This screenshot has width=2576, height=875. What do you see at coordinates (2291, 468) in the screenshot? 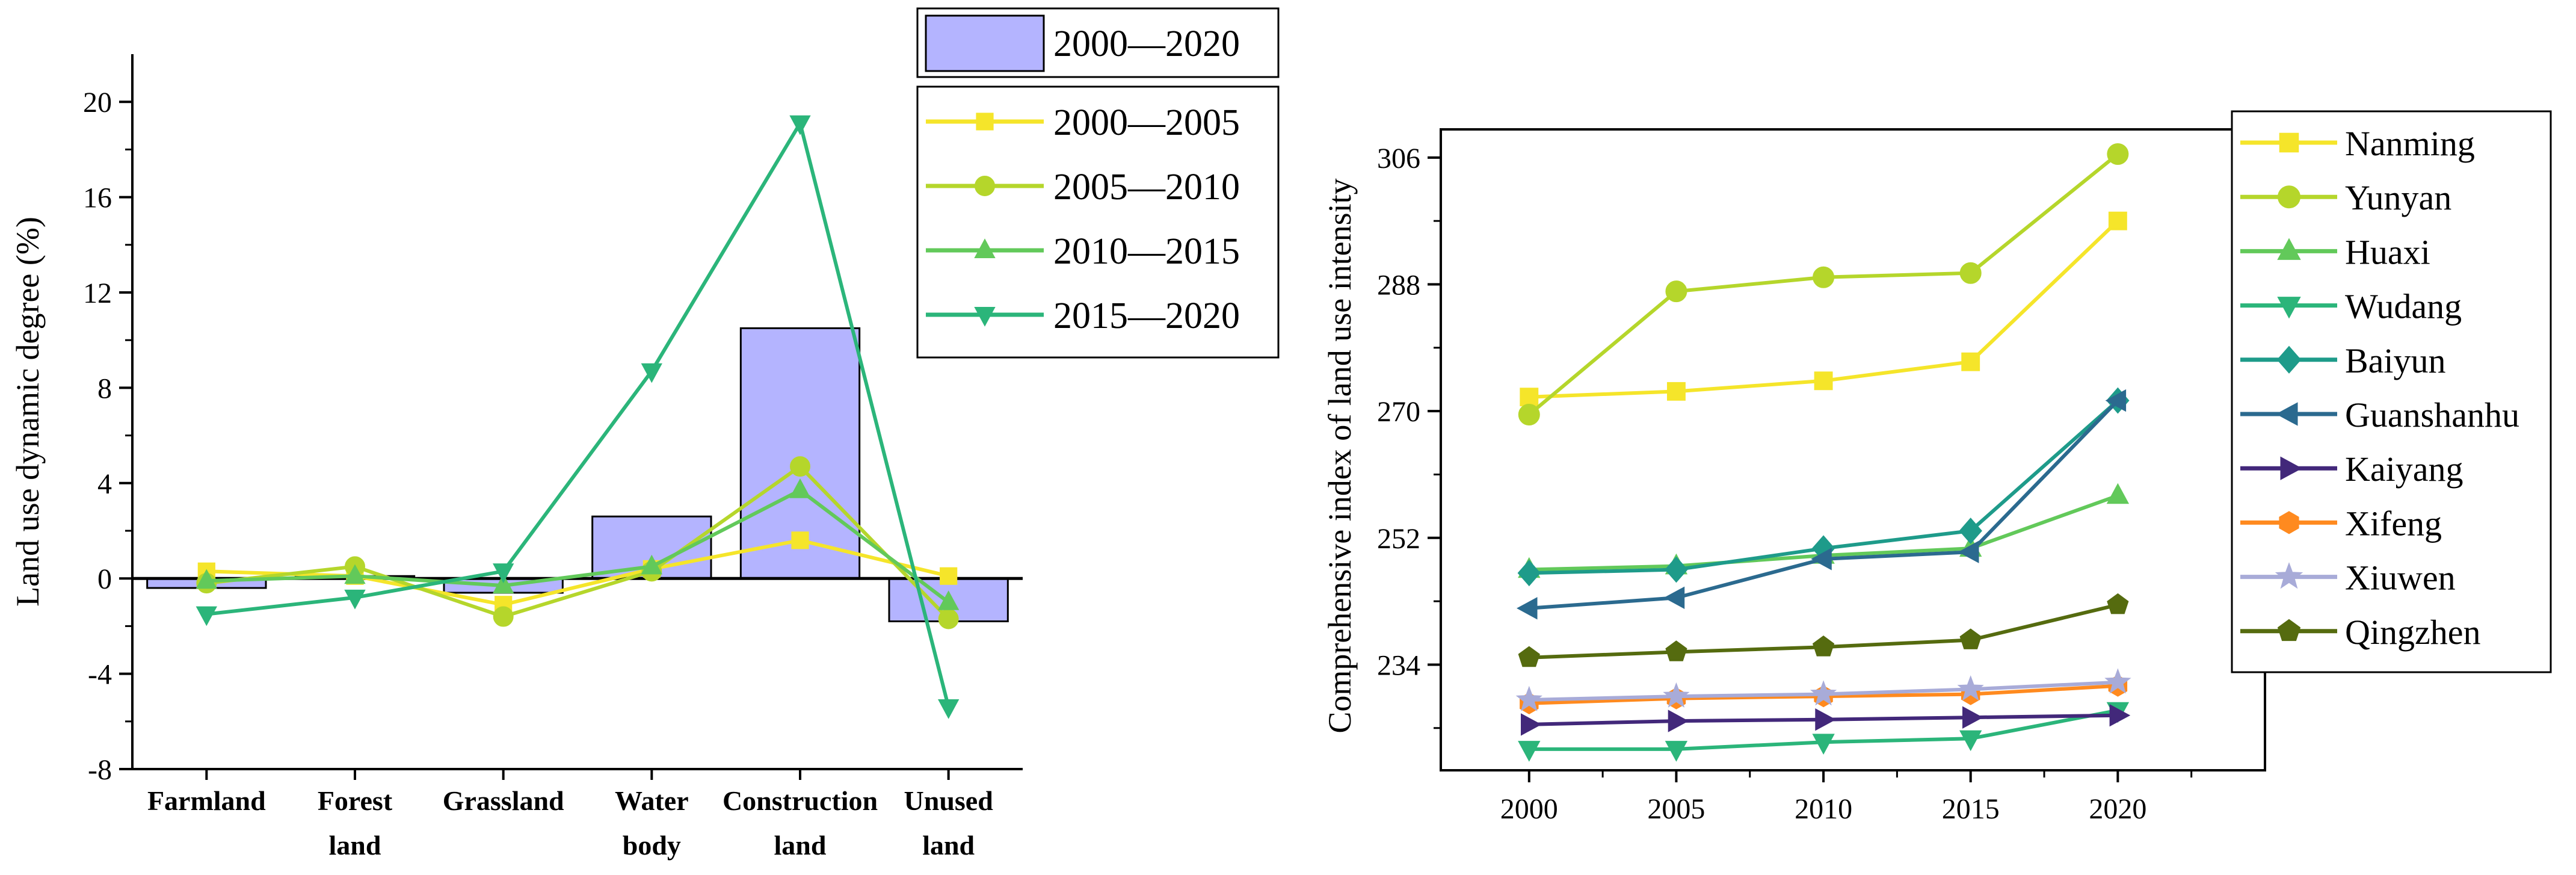
I see `legend-marker-kaiyang` at bounding box center [2291, 468].